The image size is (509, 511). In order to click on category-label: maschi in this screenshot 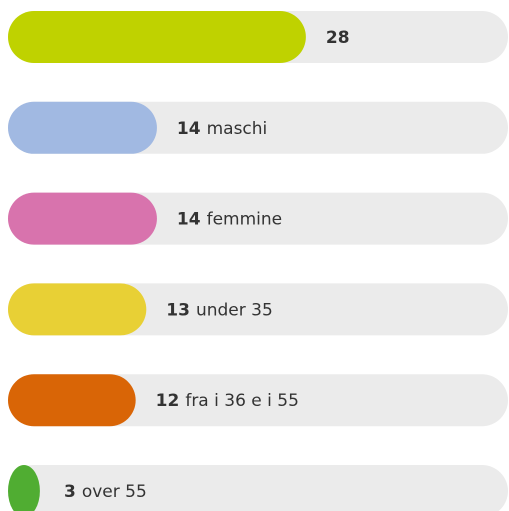, I will do `click(237, 129)`.